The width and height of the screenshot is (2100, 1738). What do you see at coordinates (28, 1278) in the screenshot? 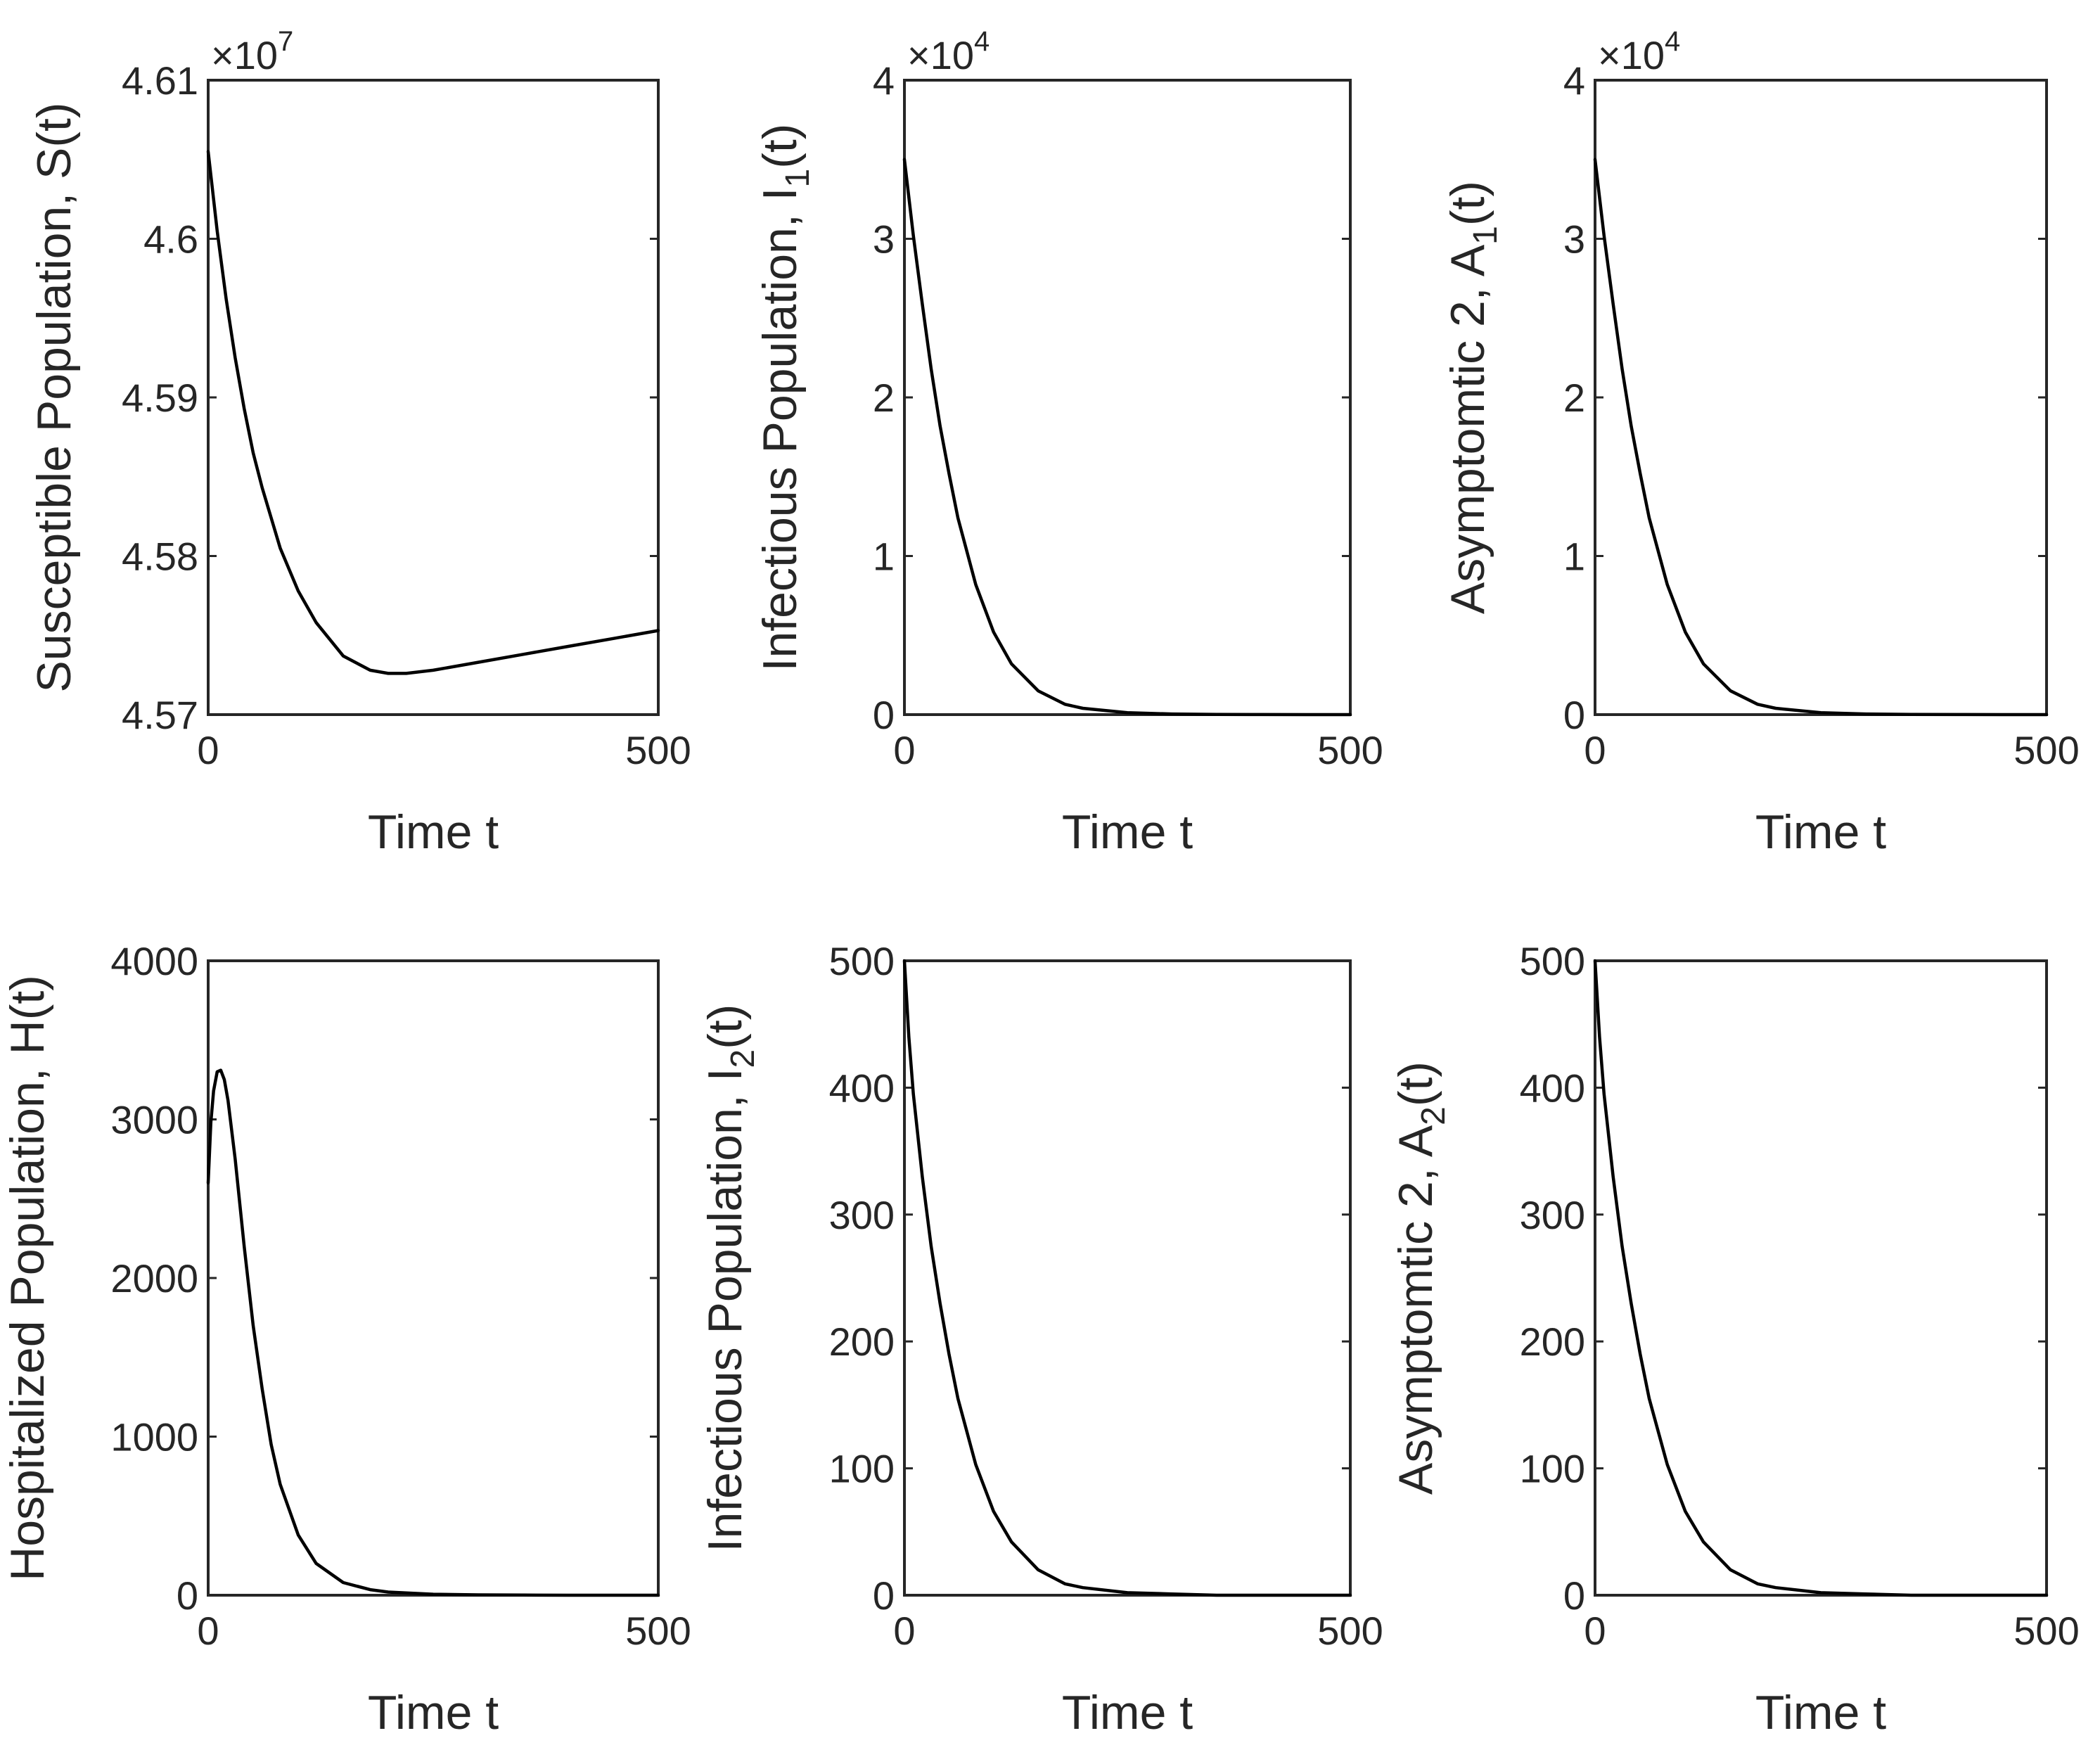
I see `y-axis-label: Hospitalized Population, H(t)` at bounding box center [28, 1278].